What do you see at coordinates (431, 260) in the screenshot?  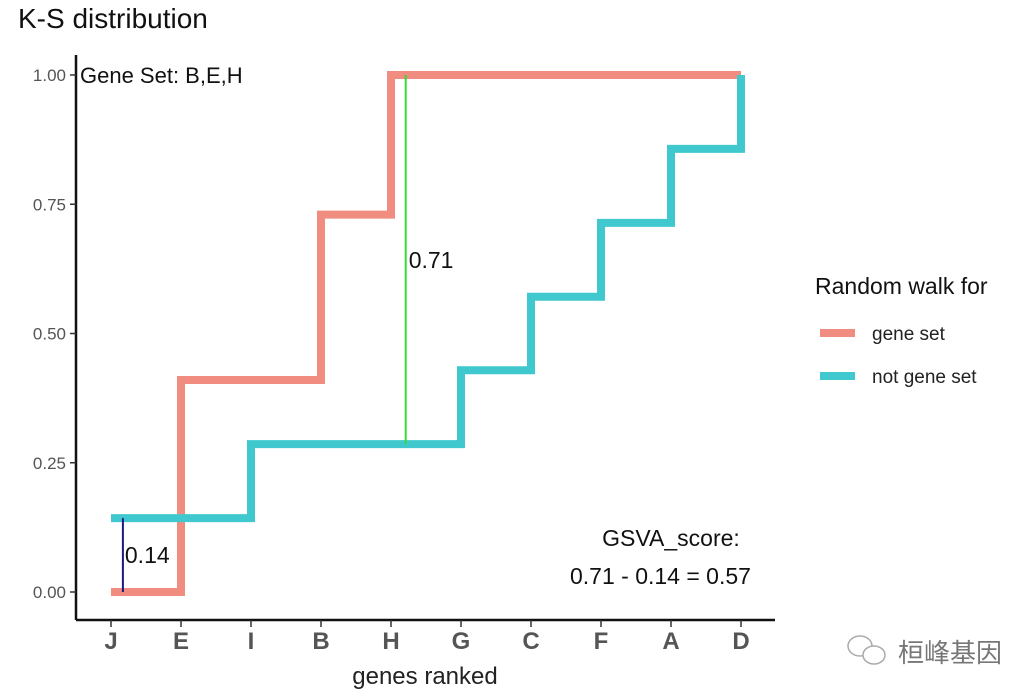 I see `max-deviation-label: 0.71` at bounding box center [431, 260].